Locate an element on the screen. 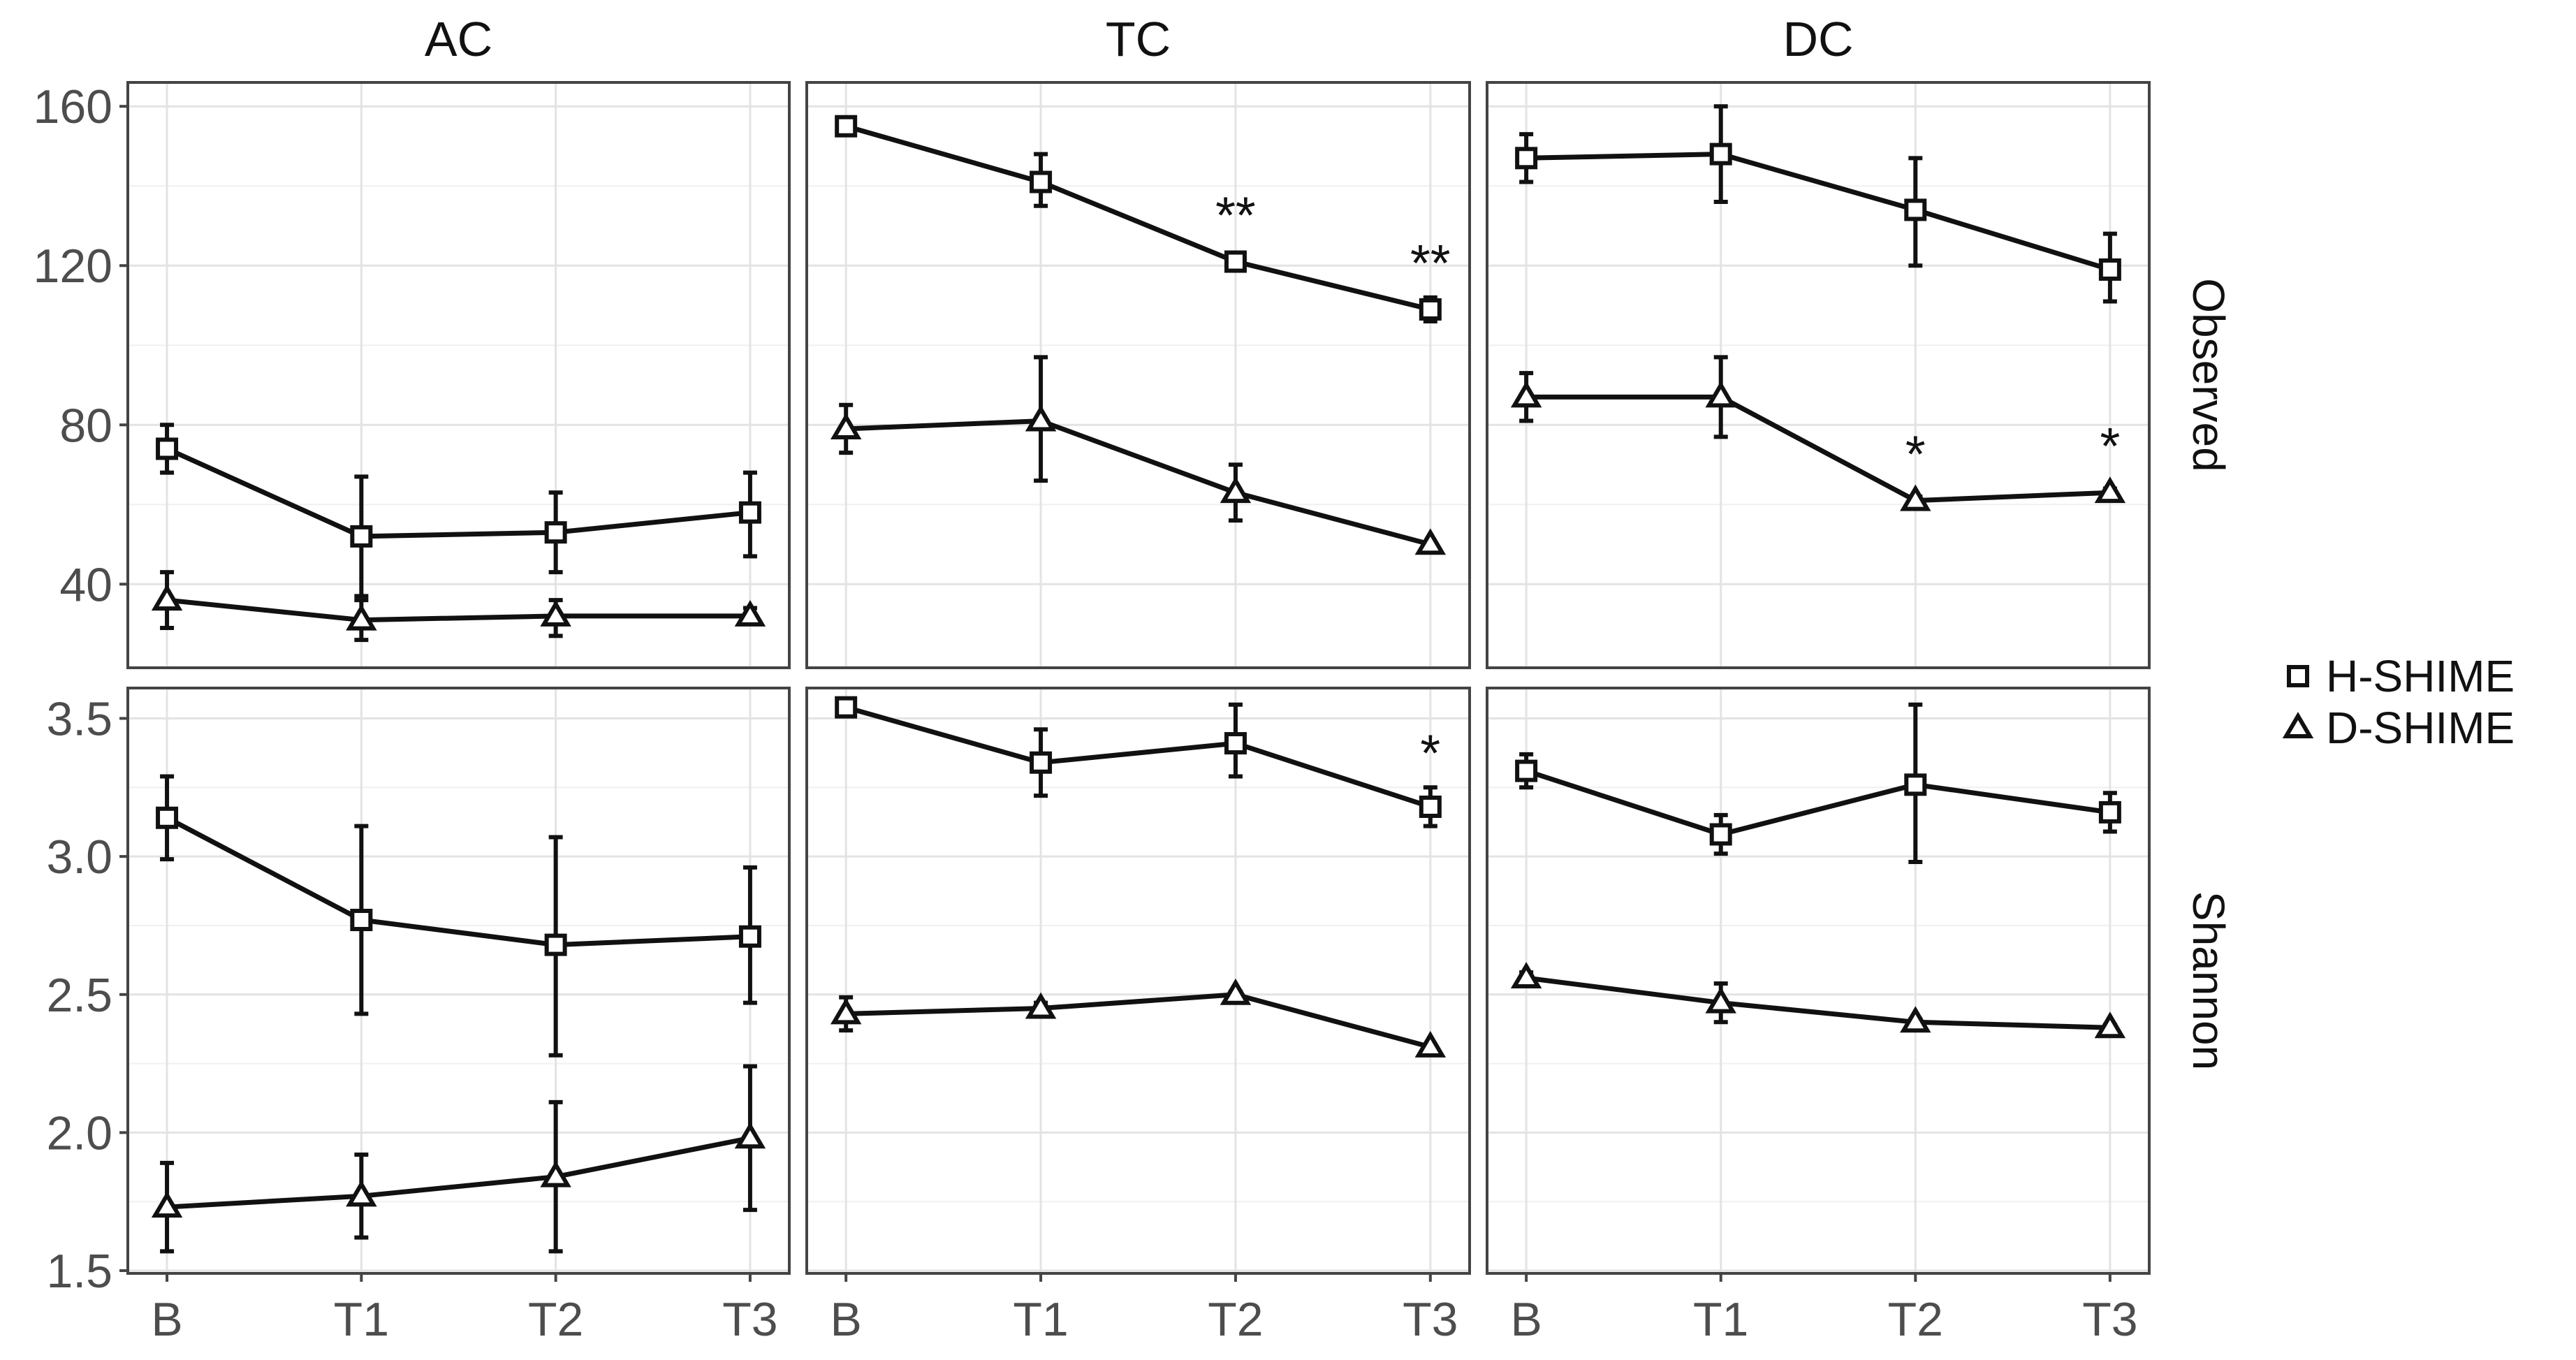 Image resolution: width=2576 pixels, height=1360 pixels. y-tick-label: 3.0 is located at coordinates (79, 857).